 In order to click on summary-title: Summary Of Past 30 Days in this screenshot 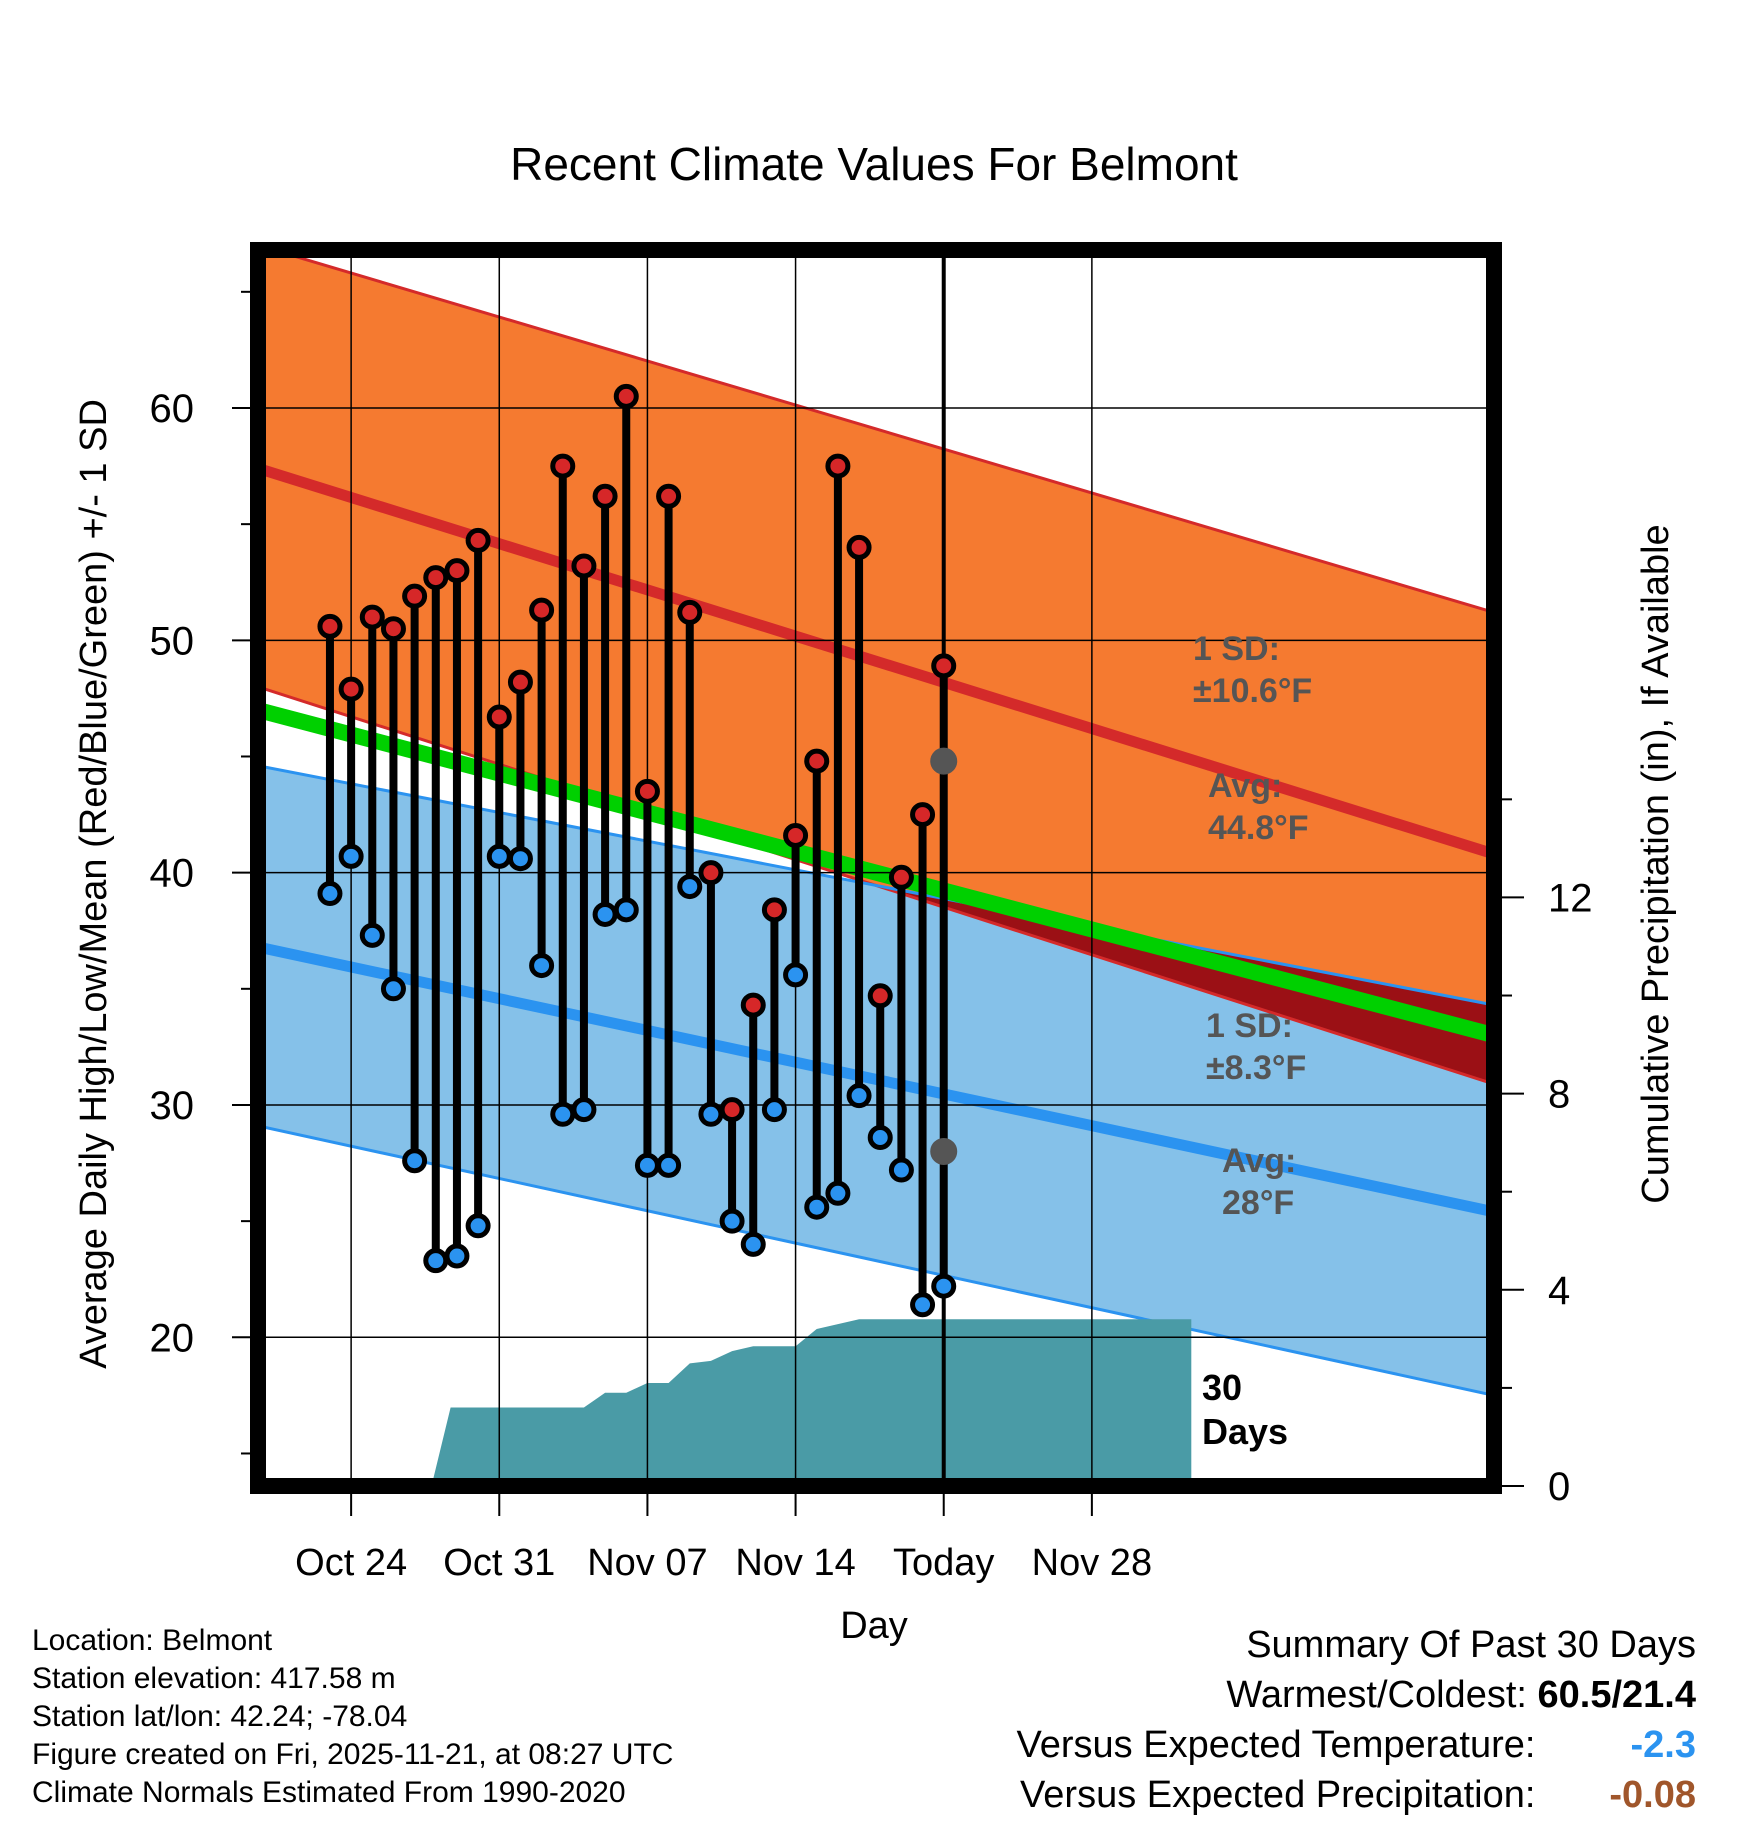, I will do `click(1471, 1645)`.